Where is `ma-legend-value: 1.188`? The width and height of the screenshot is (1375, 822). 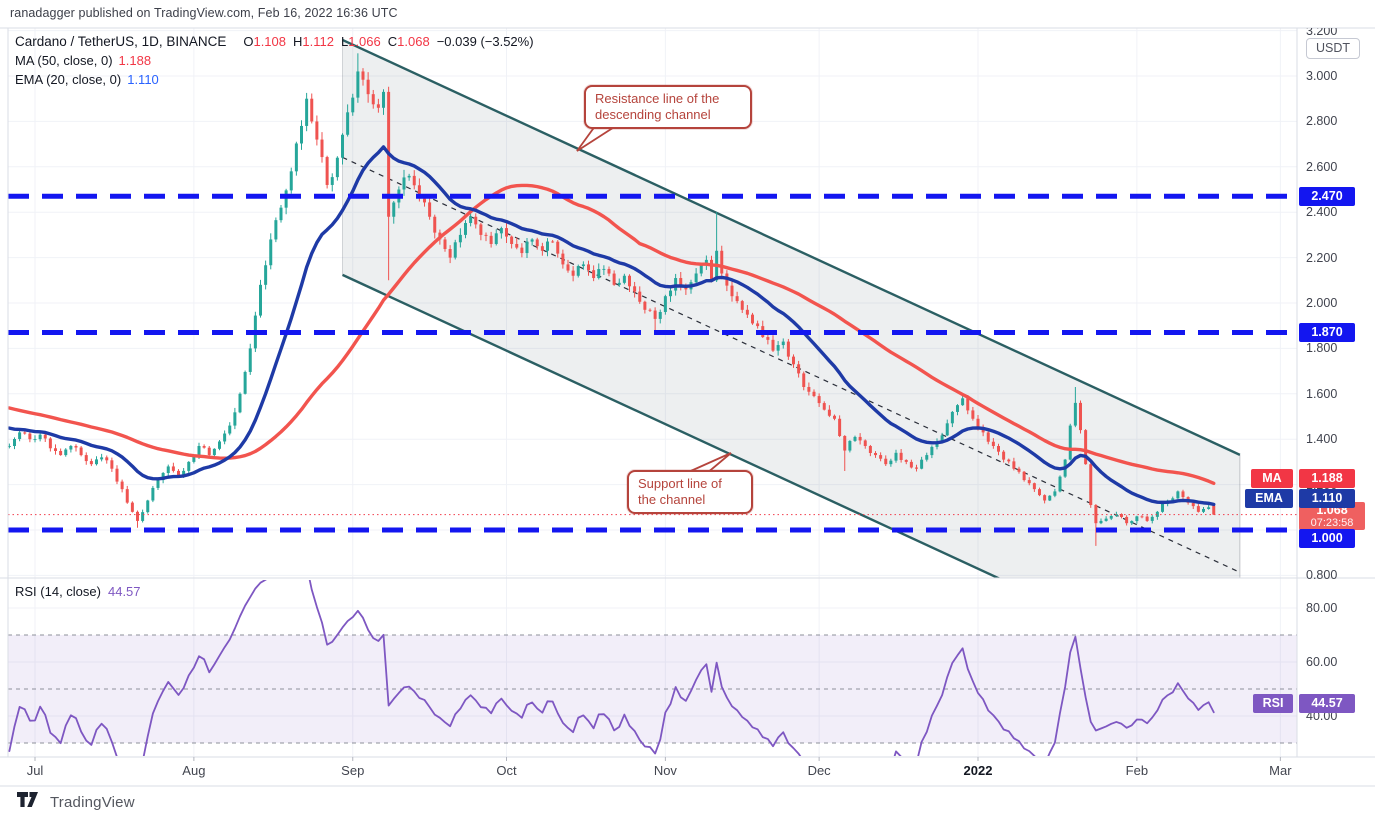
ma-legend-value: 1.188 is located at coordinates (135, 60).